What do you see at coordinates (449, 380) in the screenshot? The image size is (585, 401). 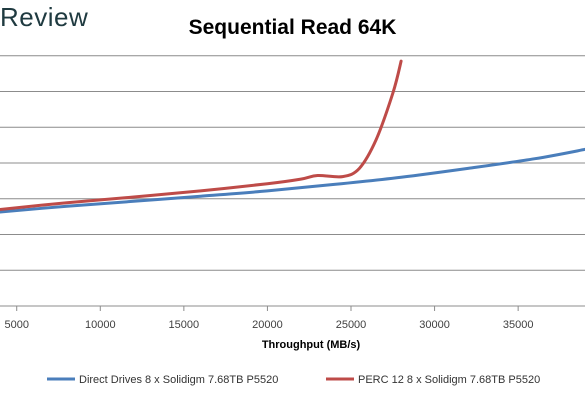 I see `legend-label-2: PERC 12 8 x Solidigm 7.68TB P5520` at bounding box center [449, 380].